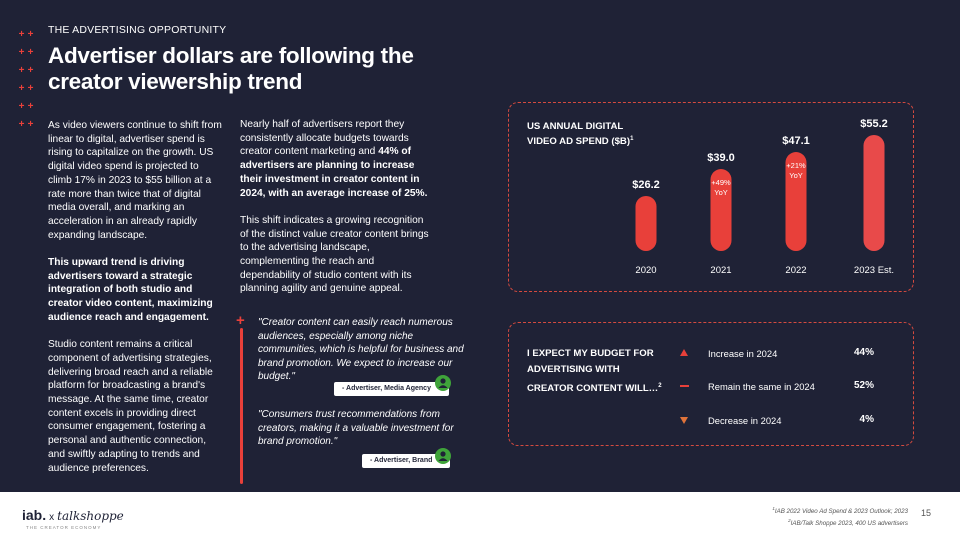 Image resolution: width=960 pixels, height=540 pixels. What do you see at coordinates (926, 513) in the screenshot?
I see `page-number: 15` at bounding box center [926, 513].